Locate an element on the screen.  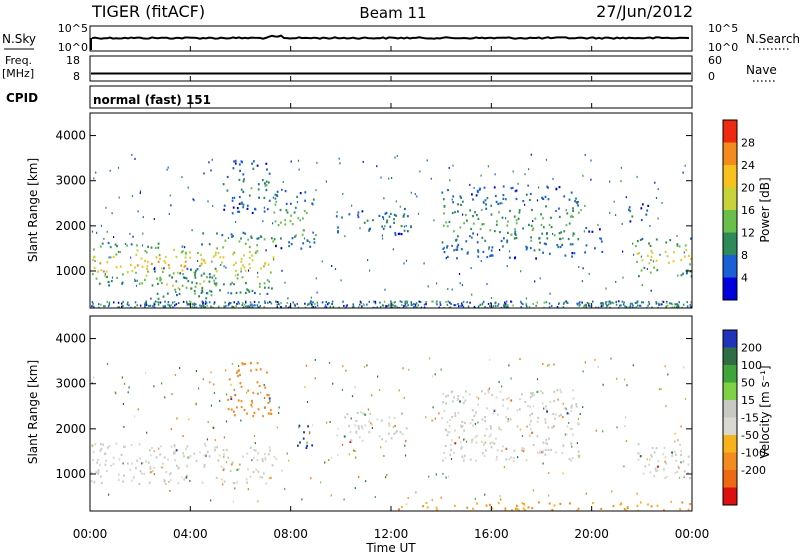
cpid-label: CPID is located at coordinates (22, 98).